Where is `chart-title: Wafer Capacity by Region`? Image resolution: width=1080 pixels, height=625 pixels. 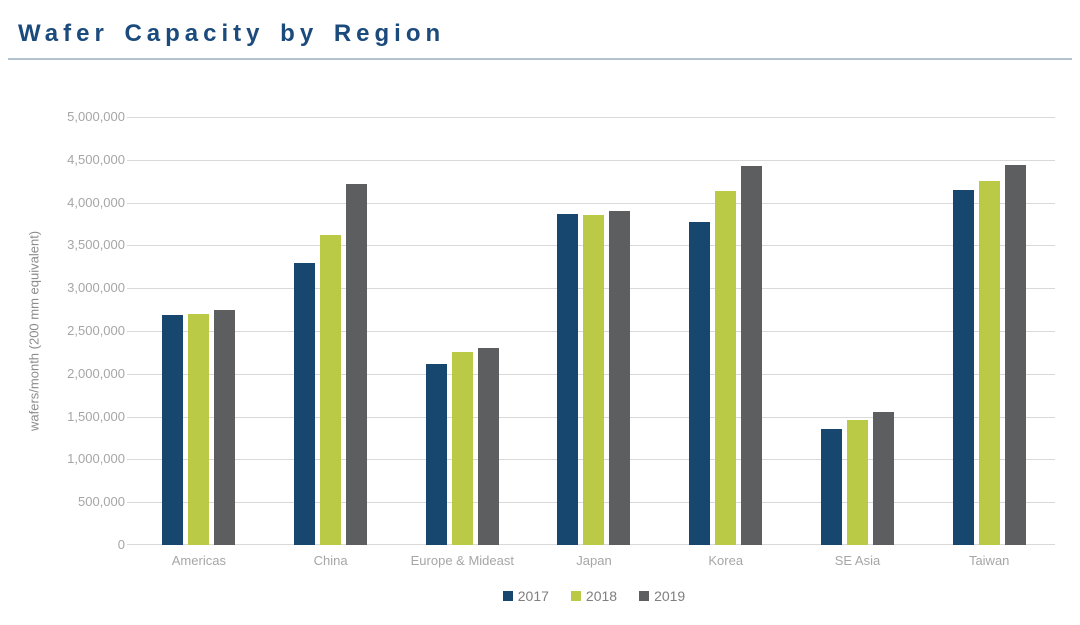 chart-title: Wafer Capacity by Region is located at coordinates (232, 33).